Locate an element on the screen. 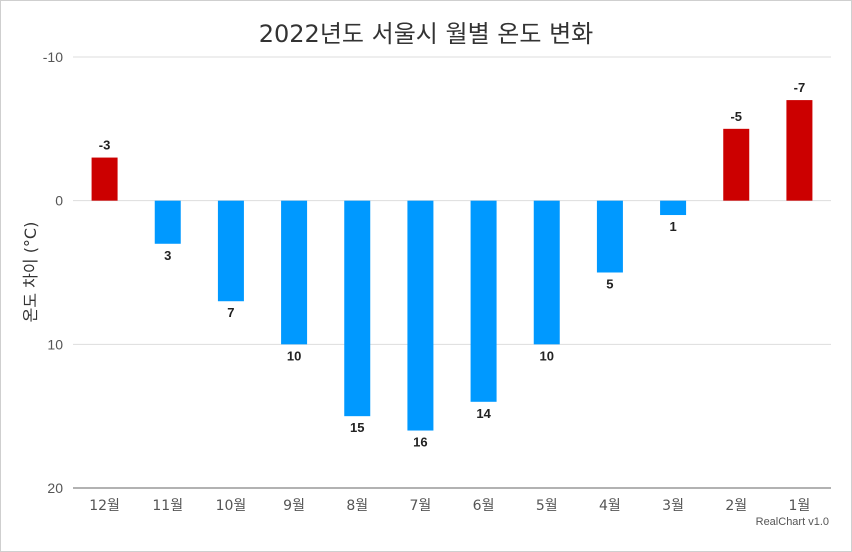  data-label: -3 is located at coordinates (105, 145).